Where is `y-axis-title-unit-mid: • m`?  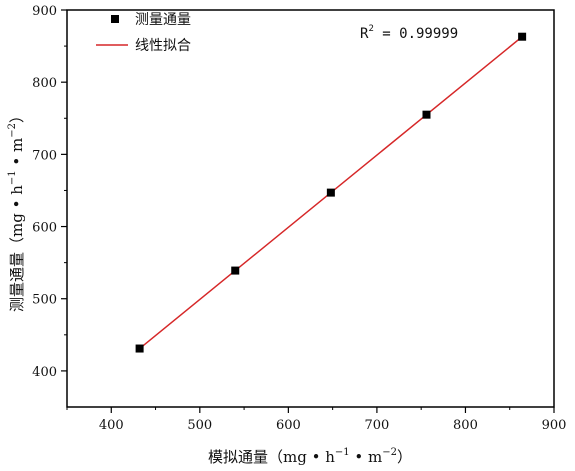
y-axis-title-unit-mid: • m is located at coordinates (17, 154).